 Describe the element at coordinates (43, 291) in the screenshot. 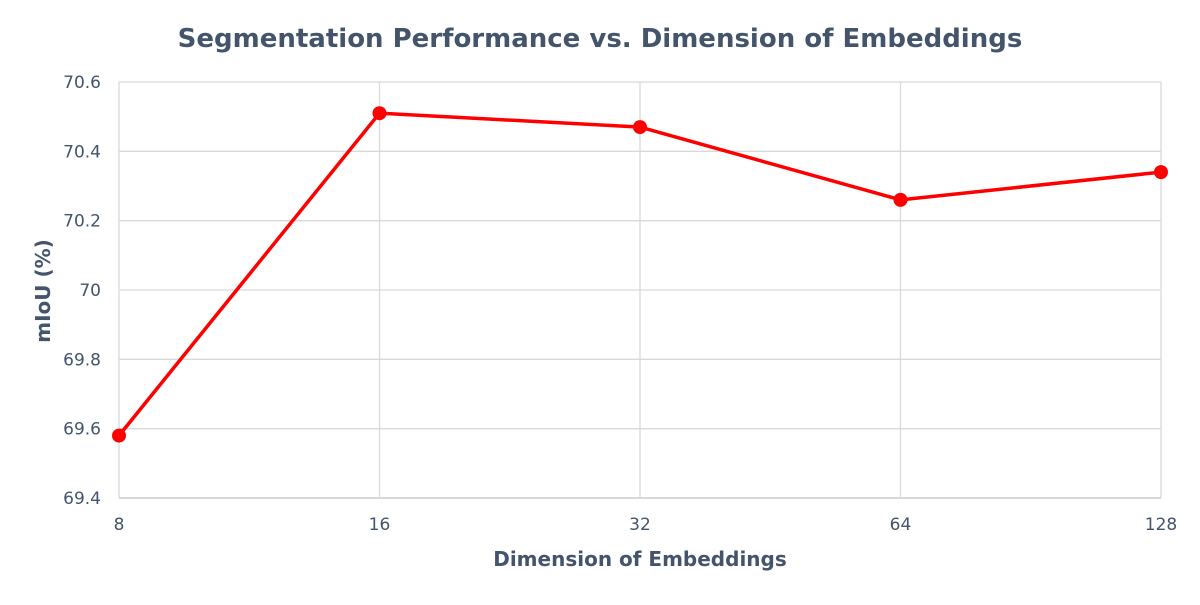

I see `y-axis-title: mIoU (%)` at that location.